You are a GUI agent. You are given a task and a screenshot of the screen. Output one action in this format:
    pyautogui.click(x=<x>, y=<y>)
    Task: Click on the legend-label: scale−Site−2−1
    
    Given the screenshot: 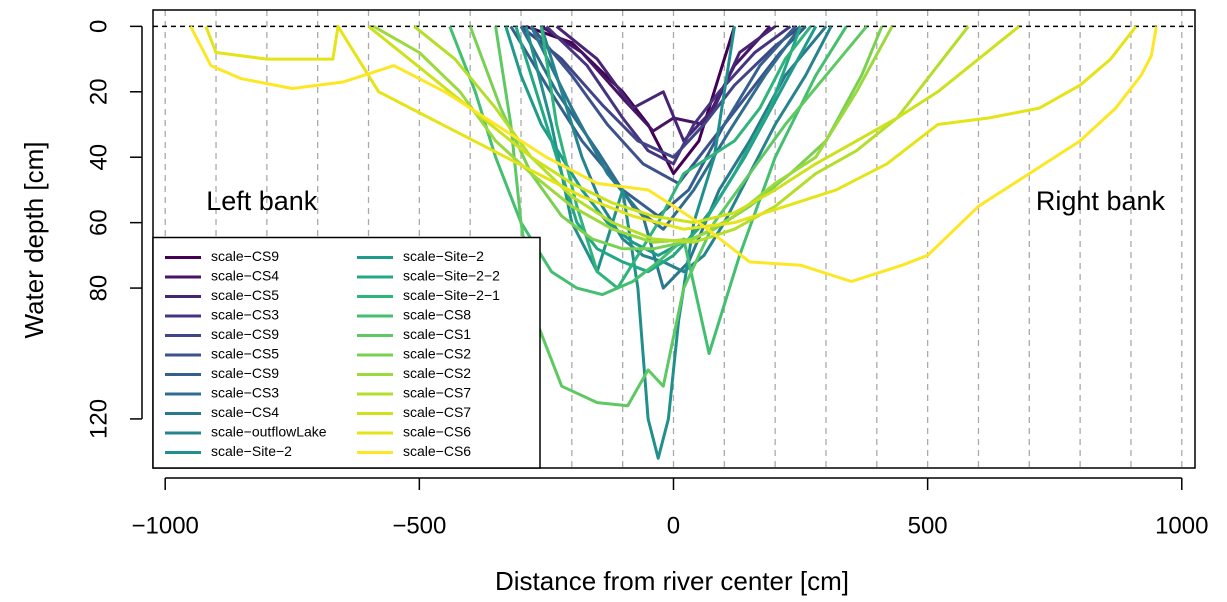 What is the action you would take?
    pyautogui.click(x=451, y=295)
    